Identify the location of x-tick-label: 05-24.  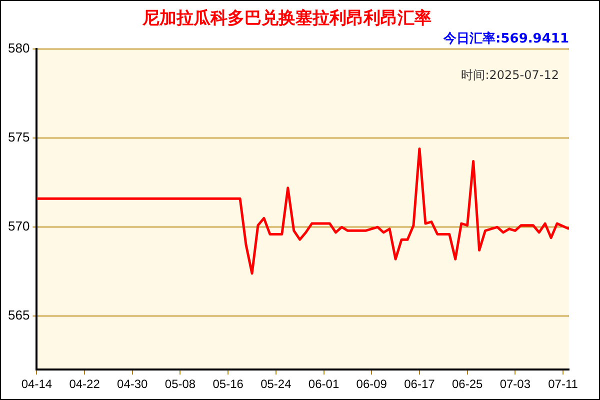
(276, 384).